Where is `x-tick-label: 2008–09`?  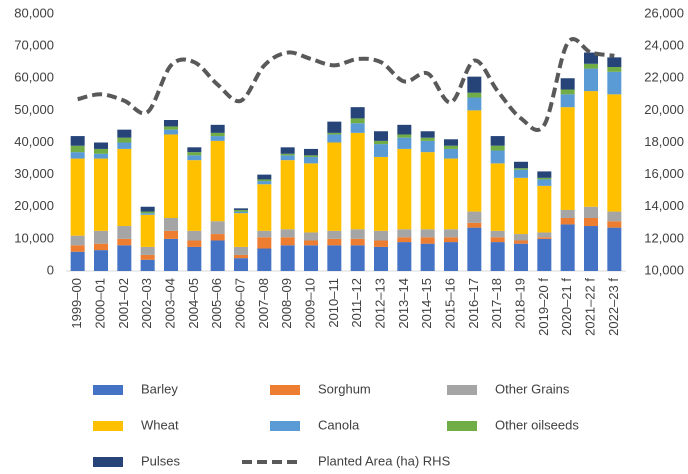 x-tick-label: 2008–09 is located at coordinates (286, 303).